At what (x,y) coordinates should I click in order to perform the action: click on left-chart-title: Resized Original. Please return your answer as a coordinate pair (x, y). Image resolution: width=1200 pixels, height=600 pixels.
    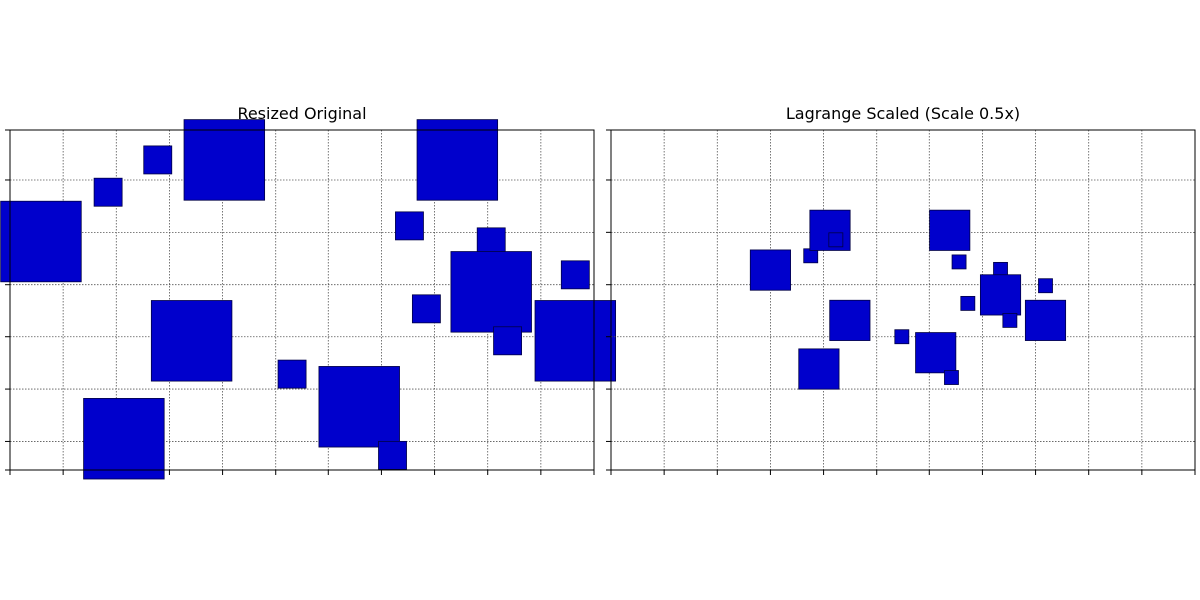
    Looking at the image, I should click on (302, 113).